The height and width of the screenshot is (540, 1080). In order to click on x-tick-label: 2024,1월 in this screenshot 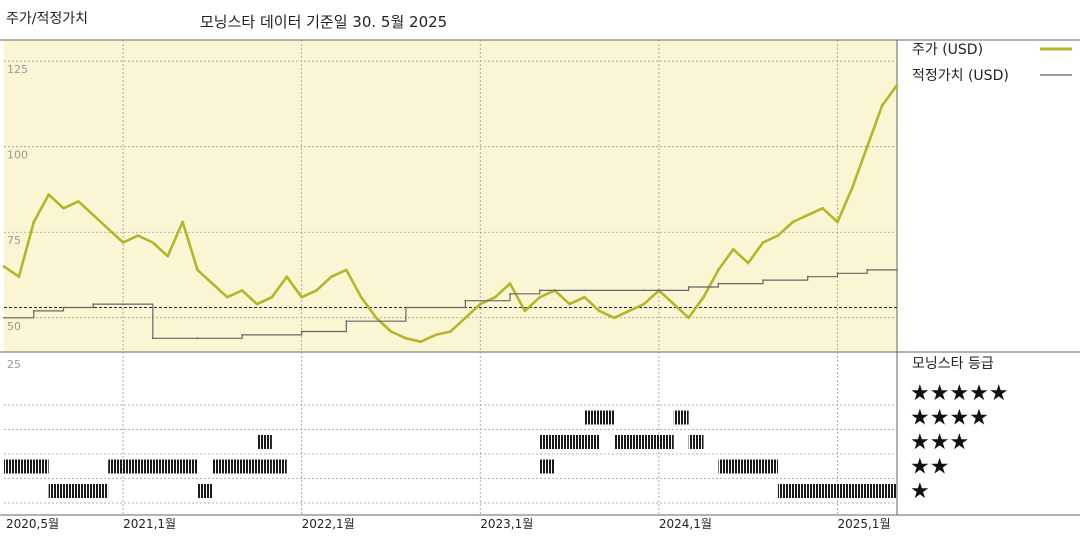, I will do `click(685, 524)`.